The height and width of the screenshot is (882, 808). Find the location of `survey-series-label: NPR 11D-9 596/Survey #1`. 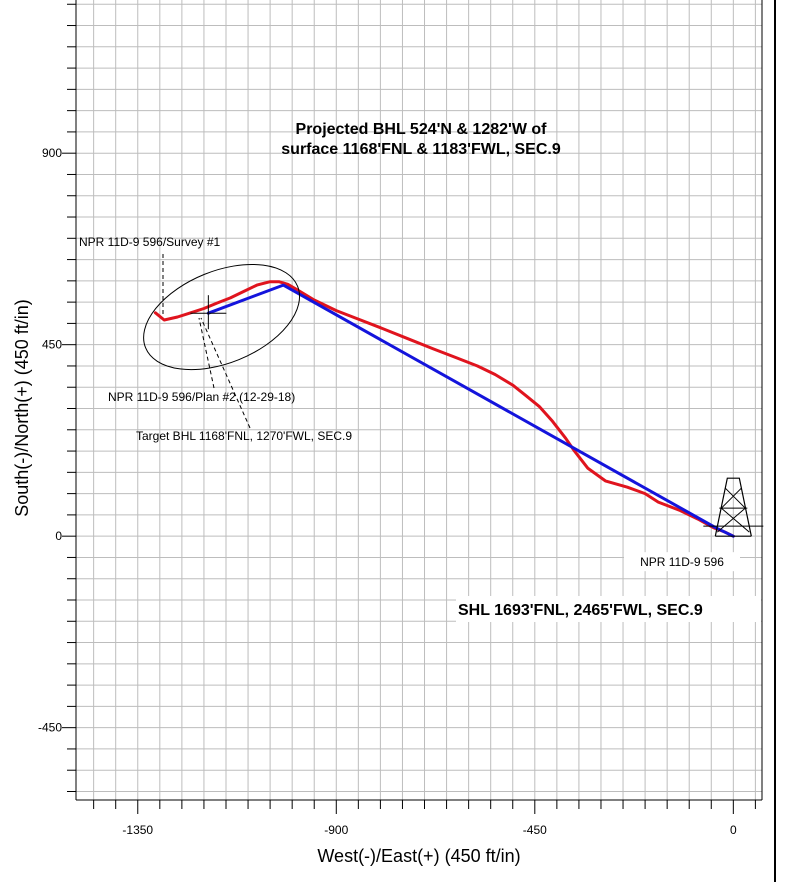

survey-series-label: NPR 11D-9 596/Survey #1 is located at coordinates (150, 242).